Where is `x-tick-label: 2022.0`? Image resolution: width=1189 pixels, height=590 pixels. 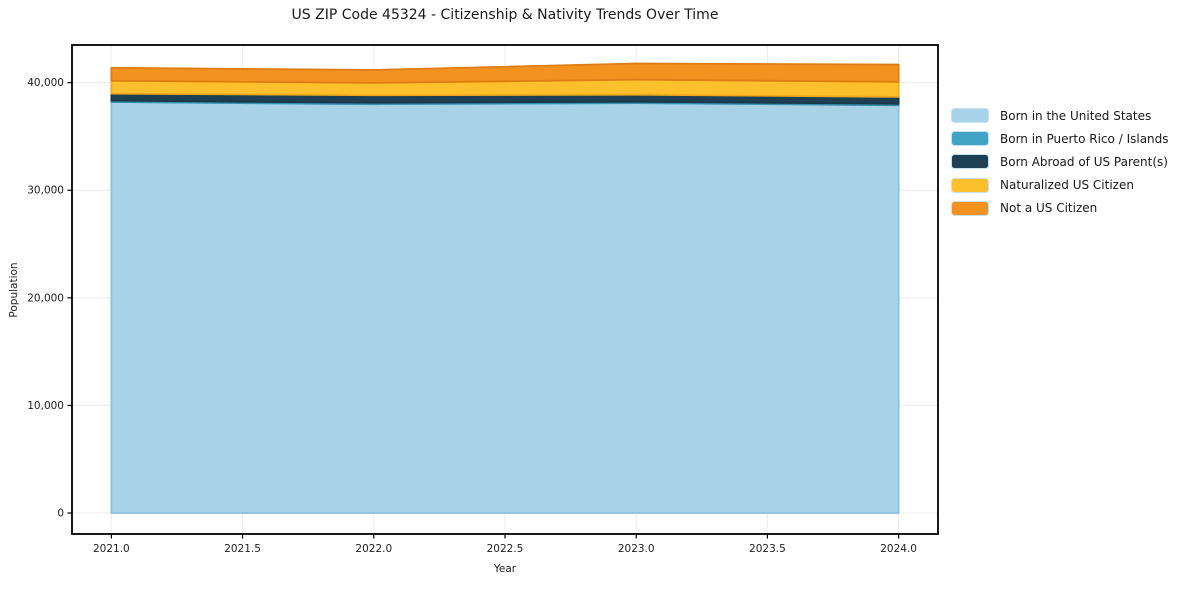 x-tick-label: 2022.0 is located at coordinates (373, 549).